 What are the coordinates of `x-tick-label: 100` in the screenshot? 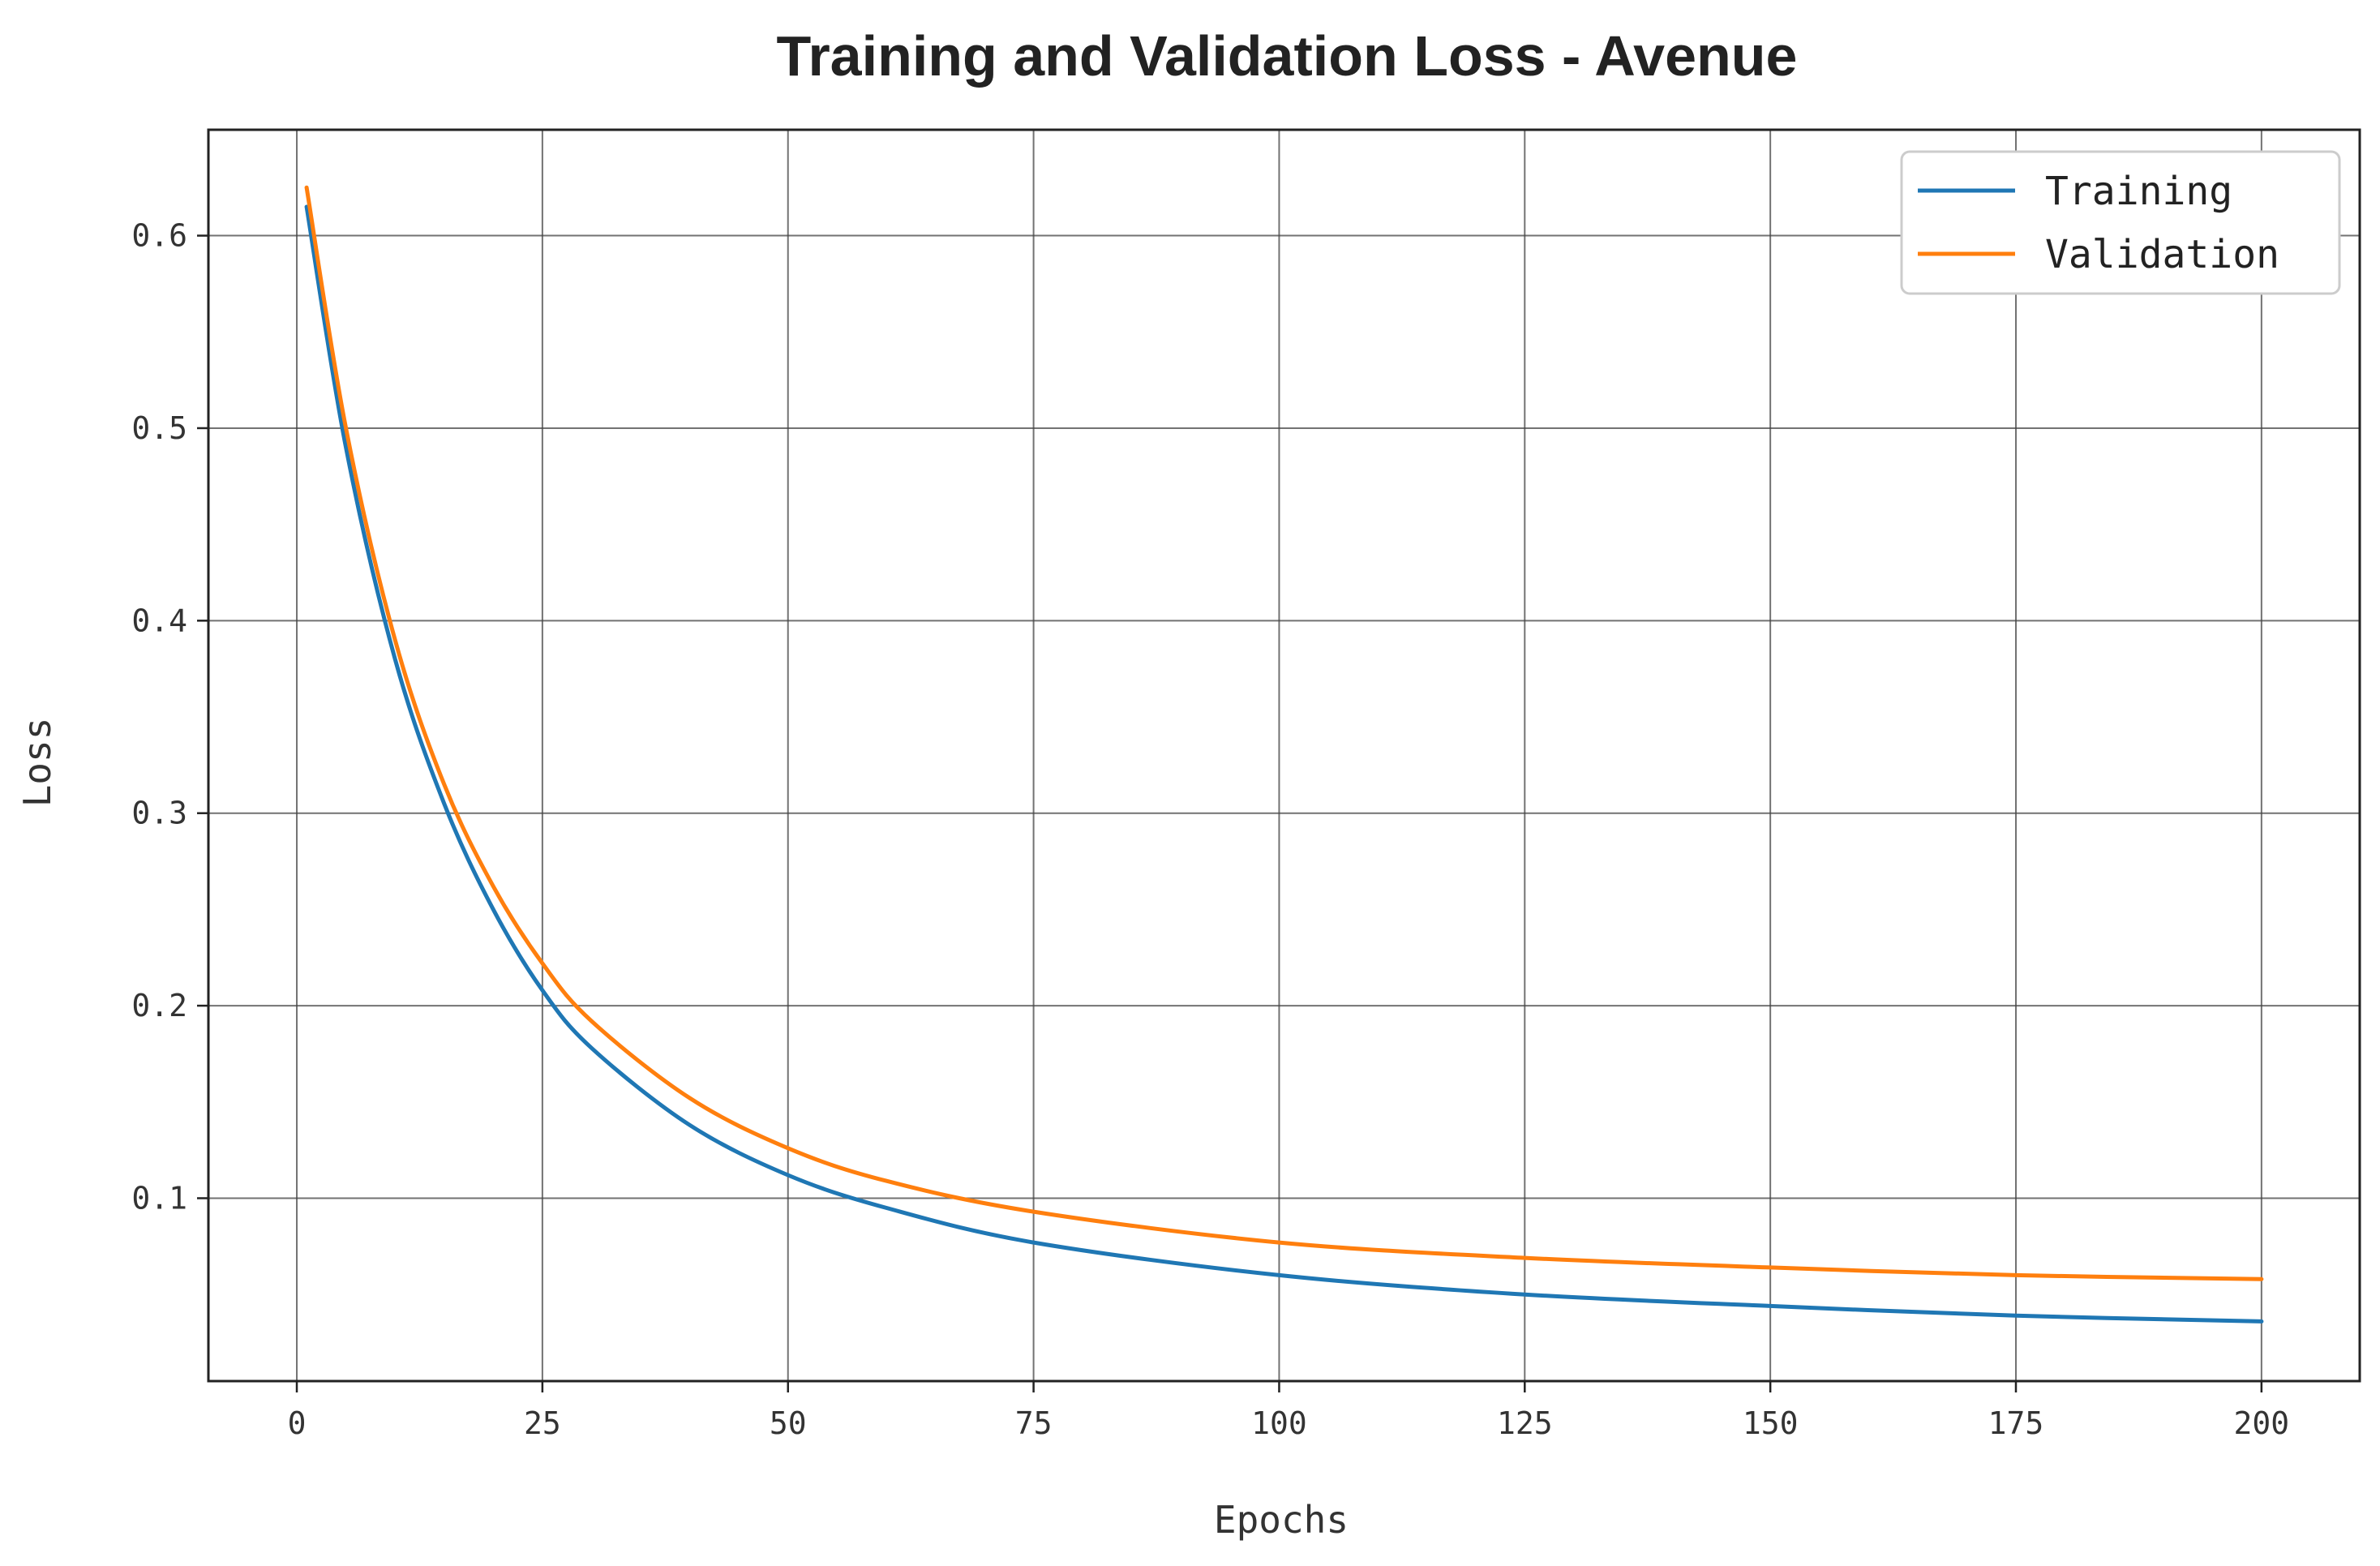 It's located at (1279, 1423).